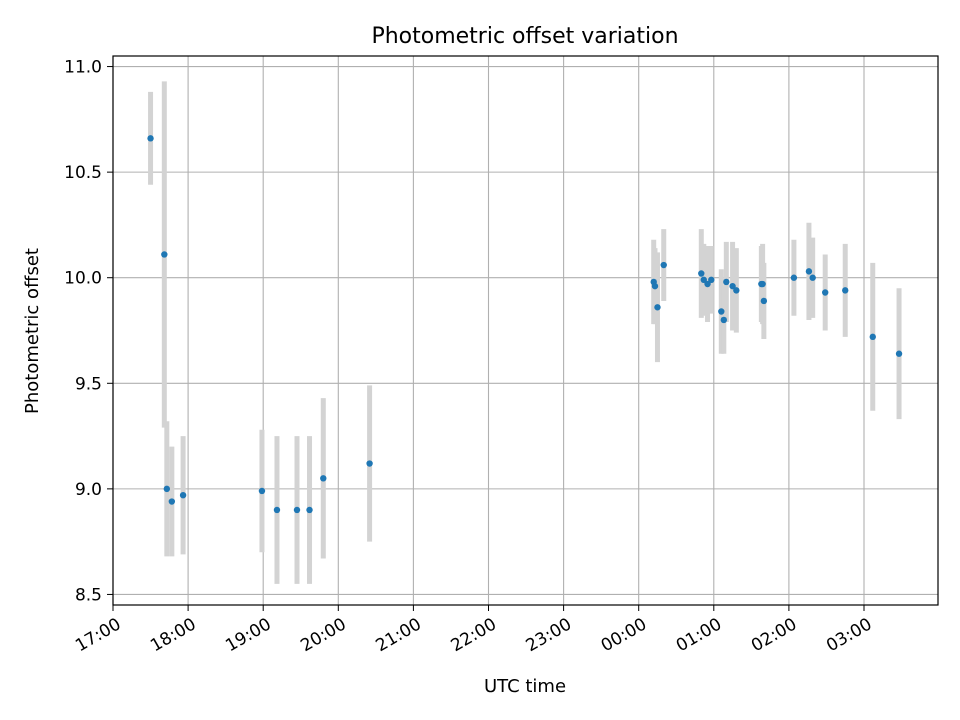  Describe the element at coordinates (525, 686) in the screenshot. I see `x-axis-label: UTC time` at that location.